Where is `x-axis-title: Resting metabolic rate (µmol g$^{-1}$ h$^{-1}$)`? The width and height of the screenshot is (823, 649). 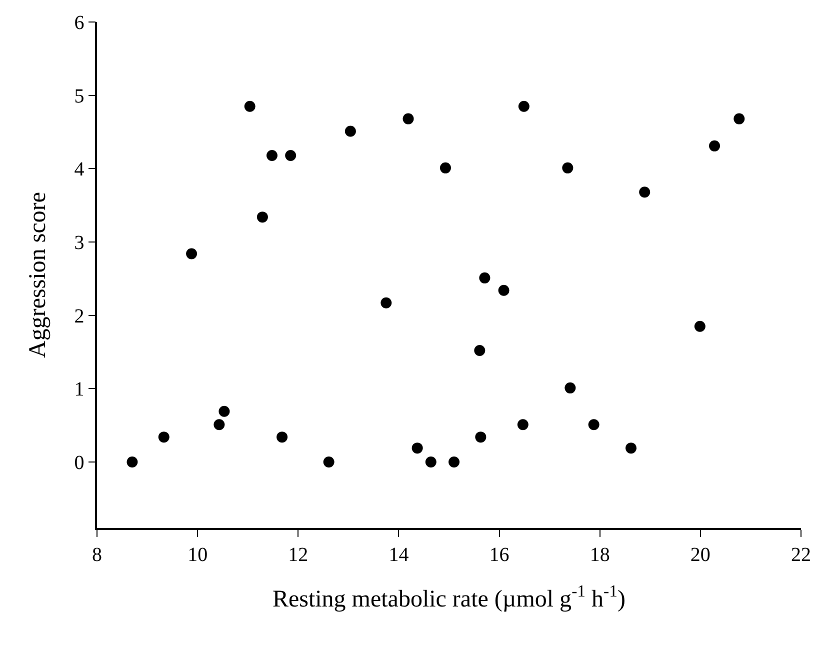 x-axis-title: Resting metabolic rate (µmol g$^{-1}$ h$^{-1}$) is located at coordinates (449, 597).